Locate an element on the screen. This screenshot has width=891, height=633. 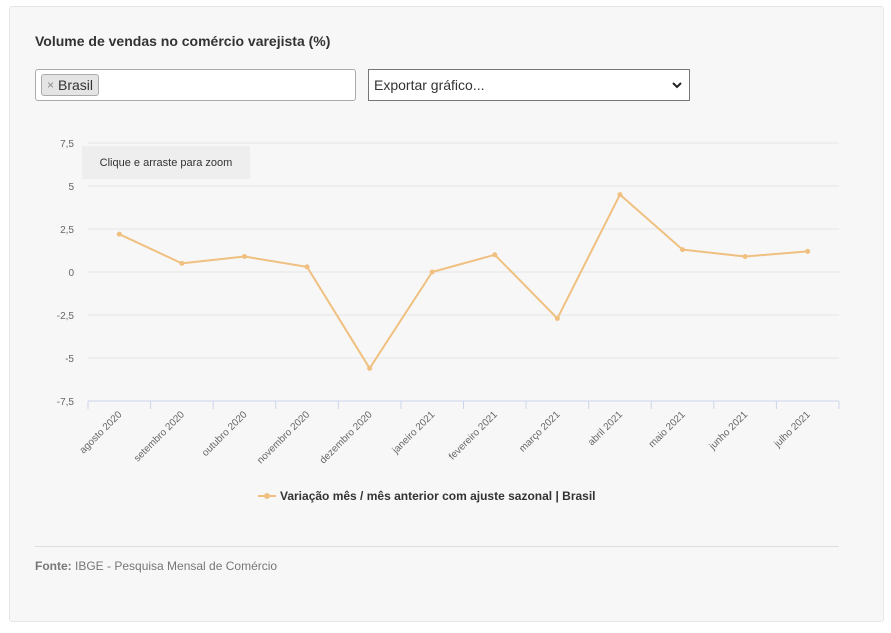
region-filter-input: × Brasil is located at coordinates (195, 85).